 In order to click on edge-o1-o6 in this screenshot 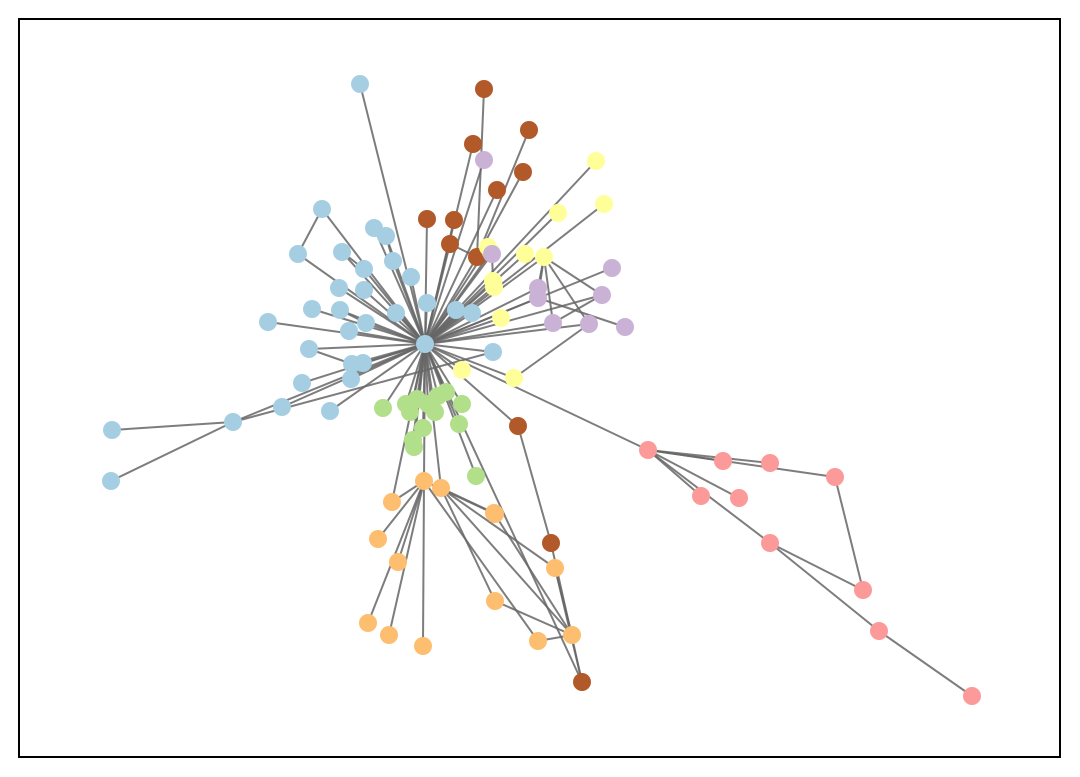, I will do `click(396, 552)`.